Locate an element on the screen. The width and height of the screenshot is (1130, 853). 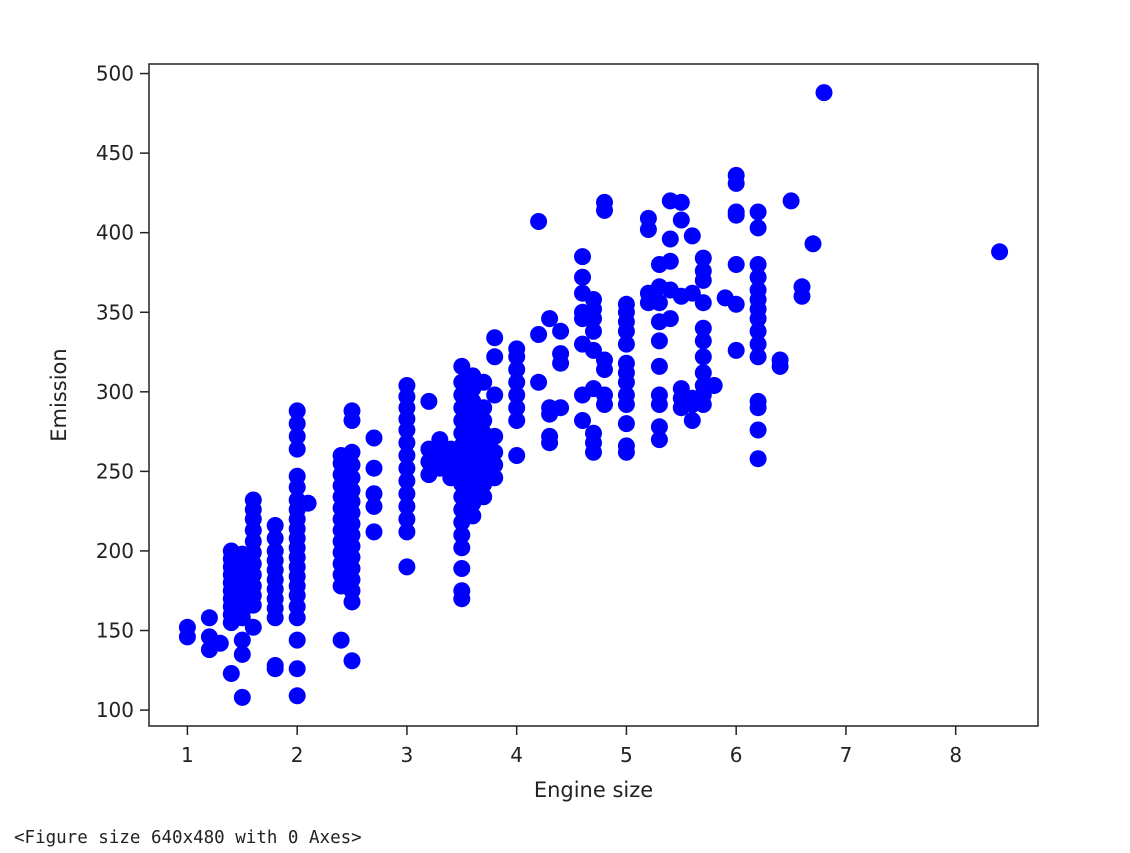
x-tick-label-2: 2 is located at coordinates (297, 755).